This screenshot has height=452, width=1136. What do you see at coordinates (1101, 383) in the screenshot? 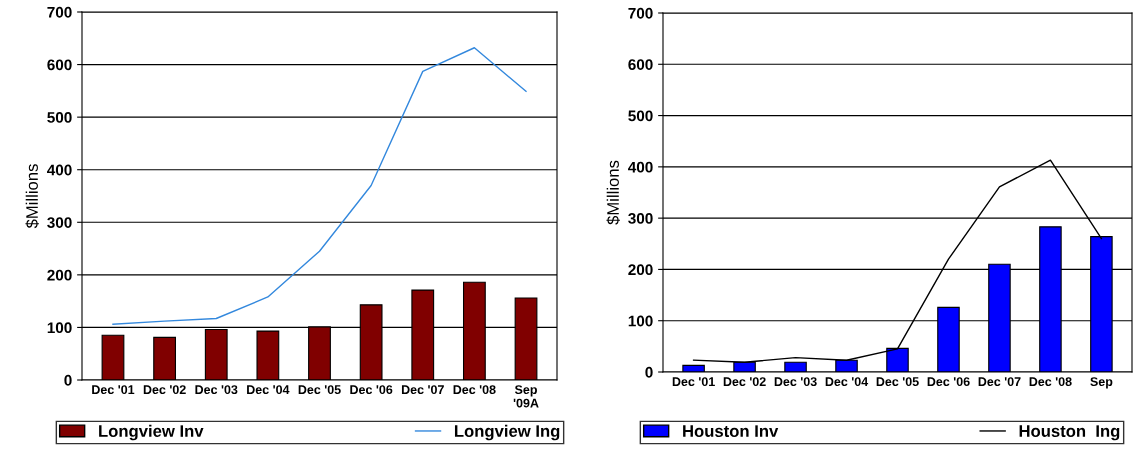
I see `x-tick-label: Sep` at bounding box center [1101, 383].